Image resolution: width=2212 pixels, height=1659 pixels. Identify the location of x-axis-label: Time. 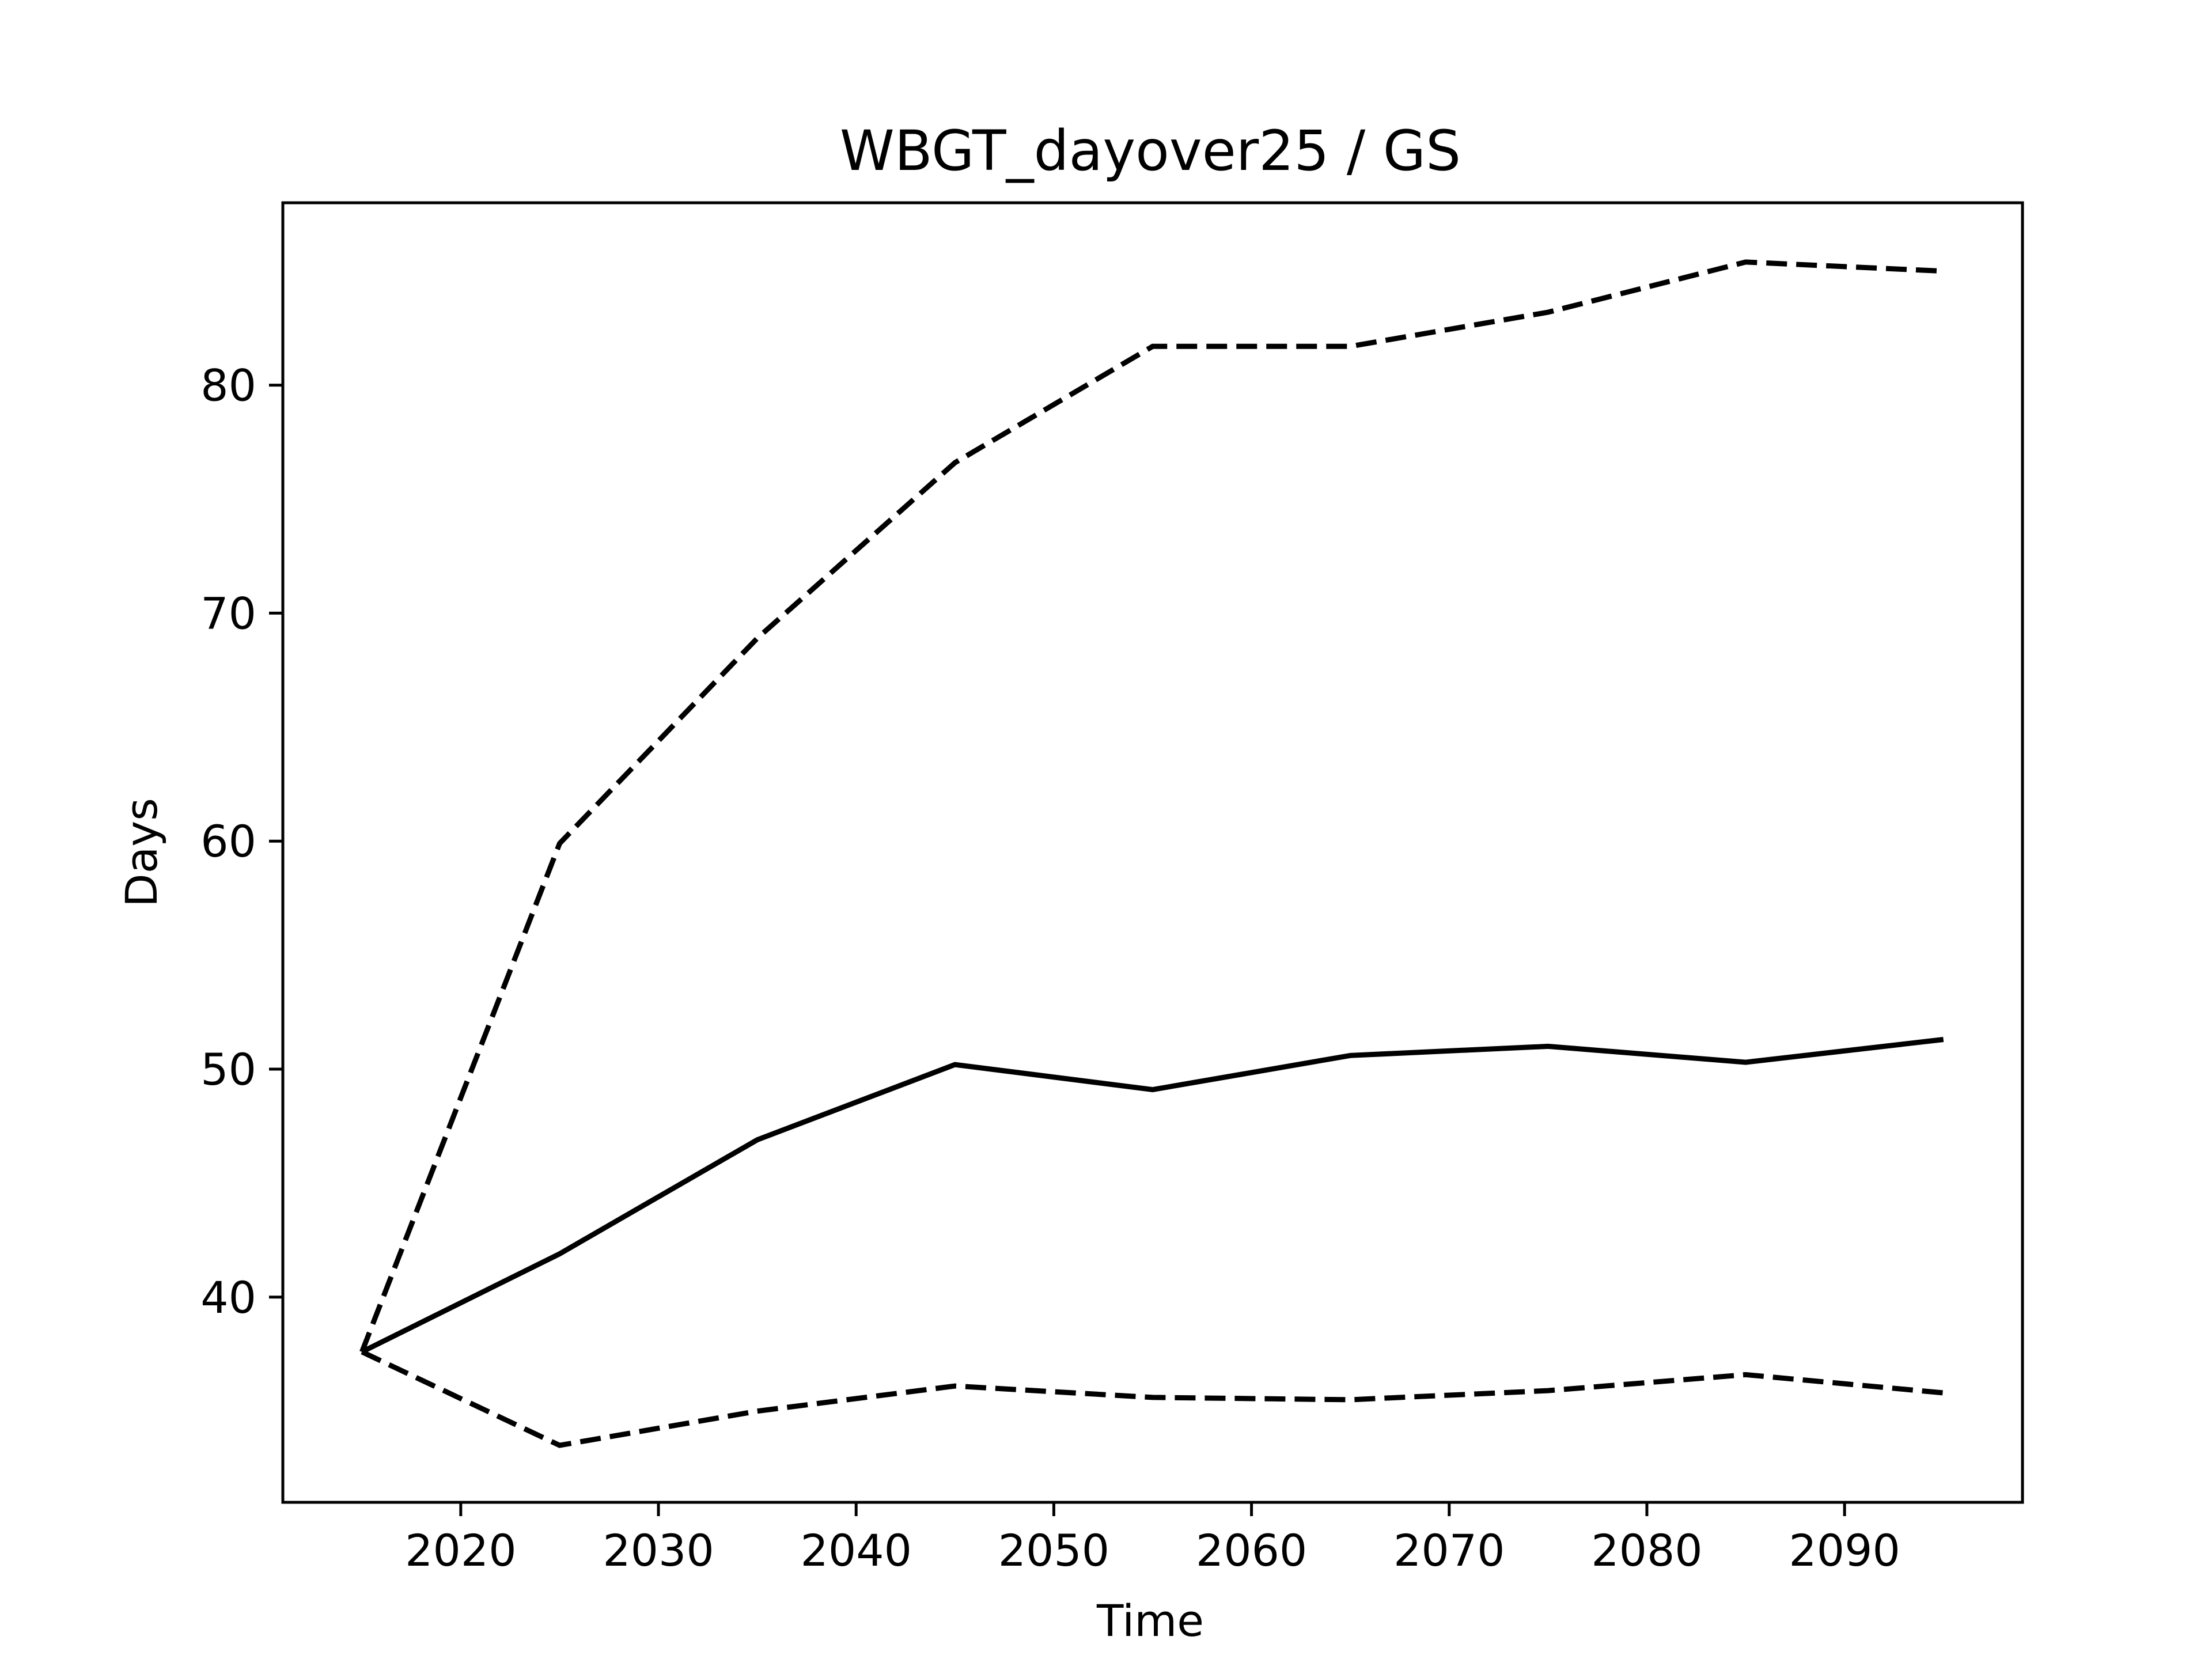
(1150, 1620).